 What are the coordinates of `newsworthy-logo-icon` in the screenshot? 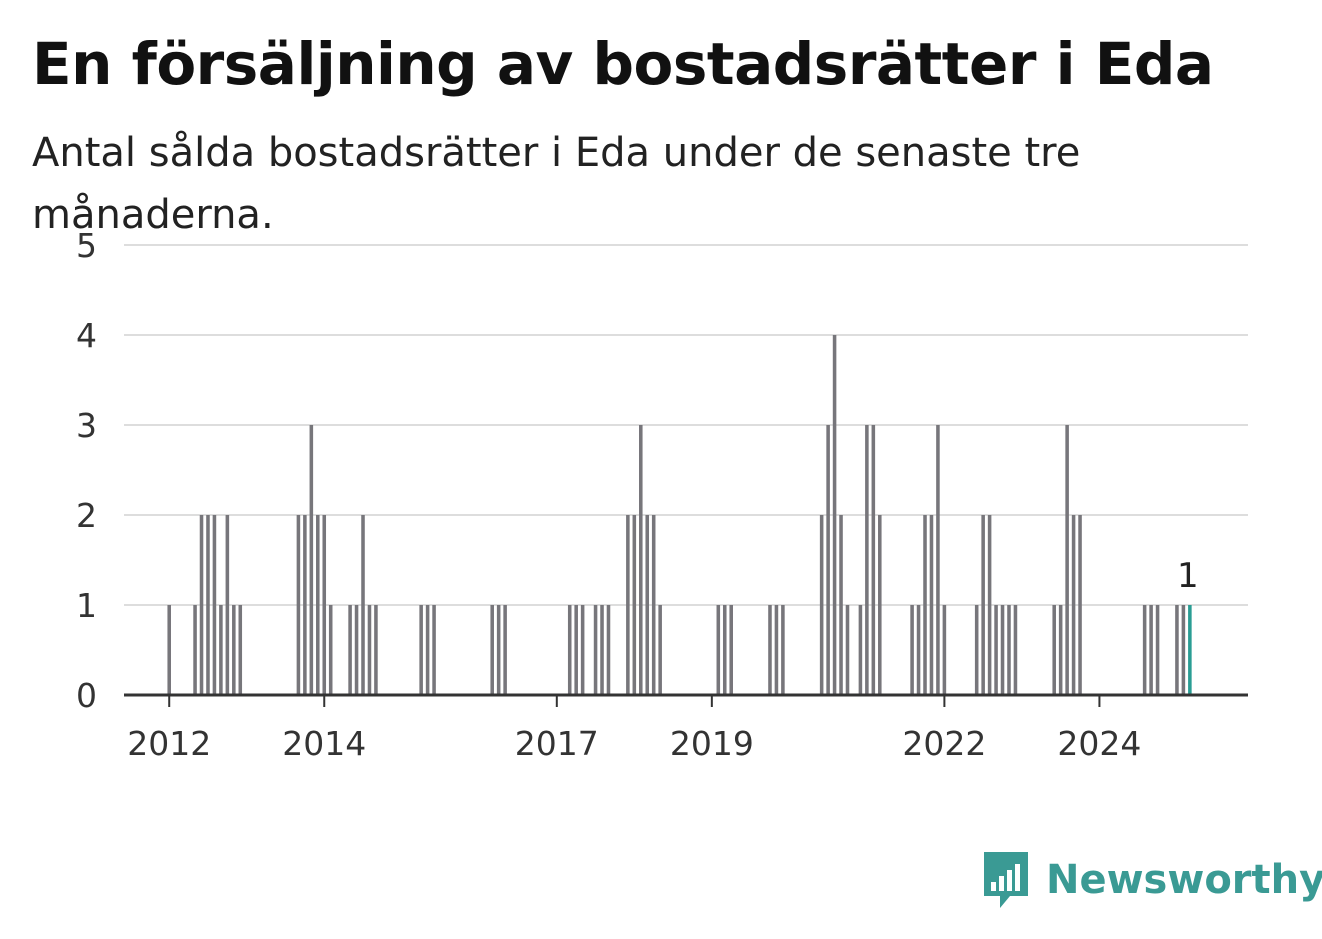 It's located at (1006, 880).